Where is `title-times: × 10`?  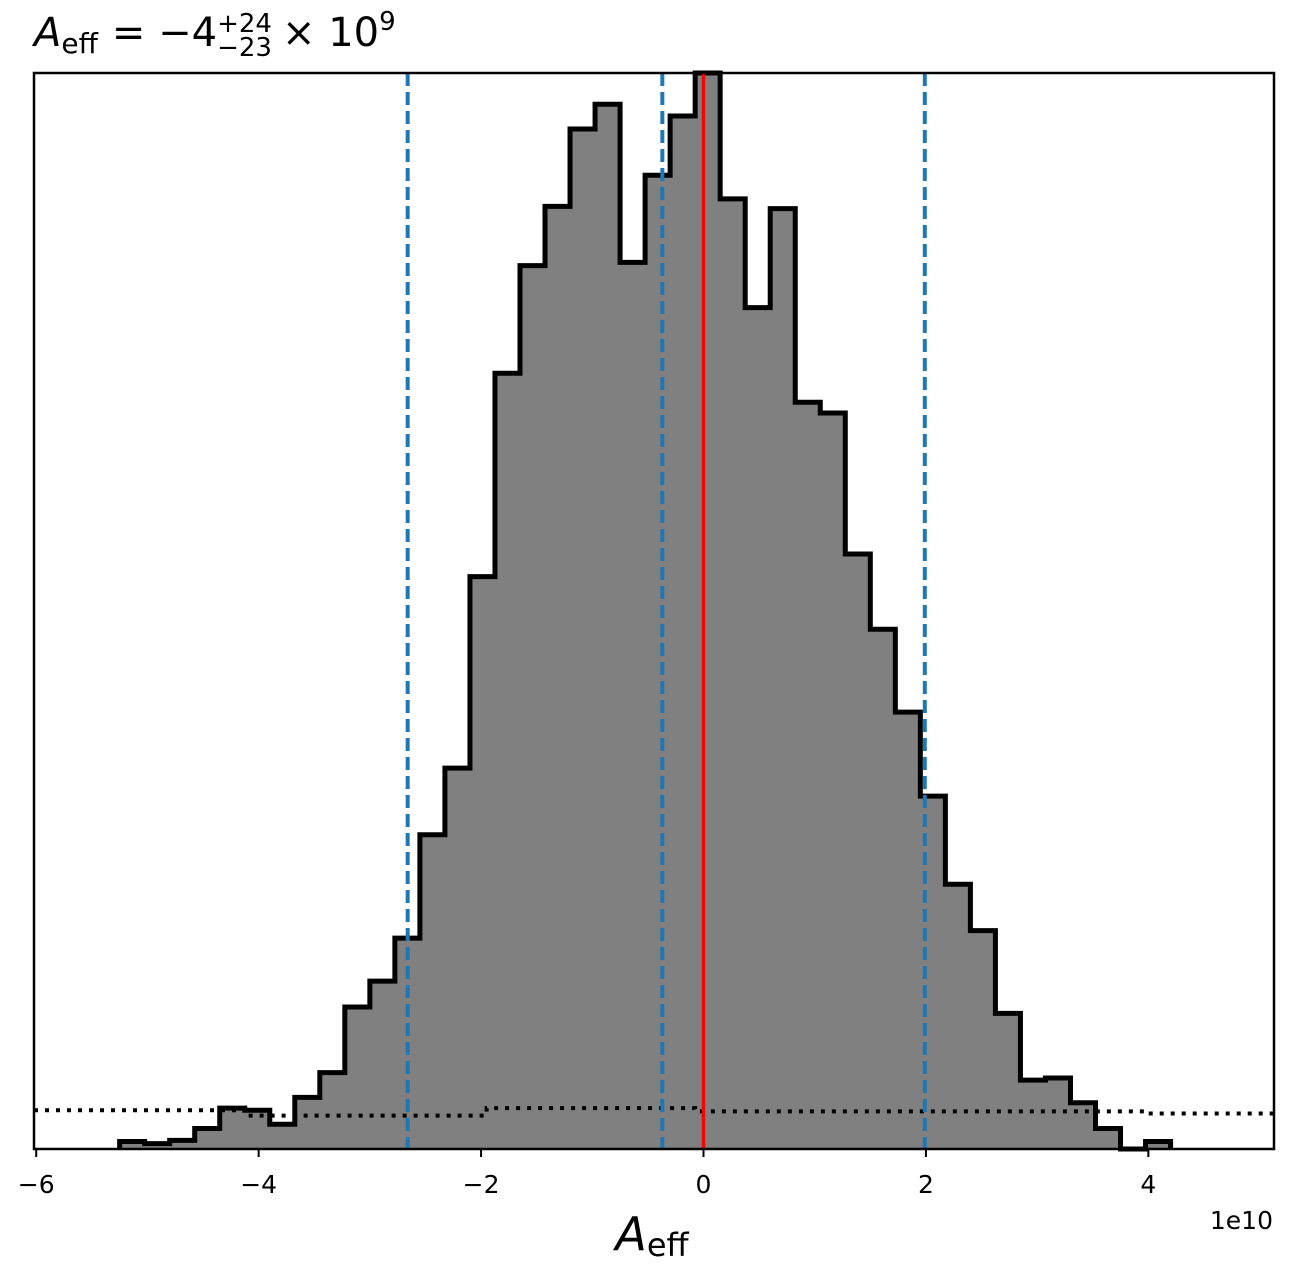
title-times: × 10 is located at coordinates (330, 33).